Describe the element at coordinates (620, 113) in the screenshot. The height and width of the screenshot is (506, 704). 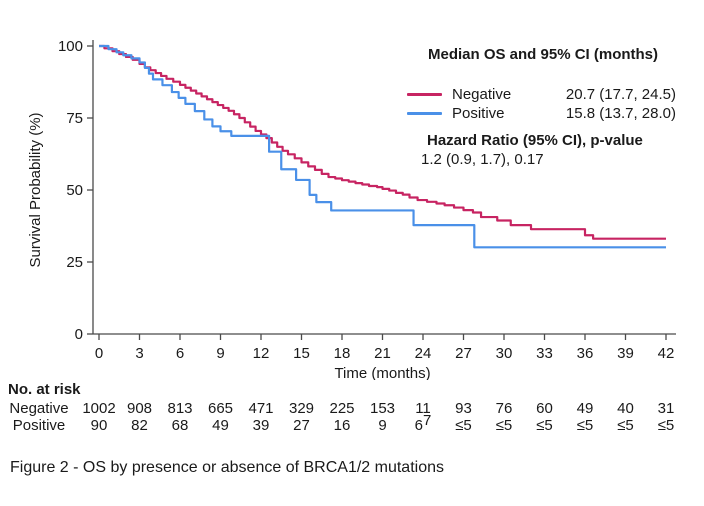
I see `legend-value-positive: 15.8 (13.7, 28.0)` at that location.